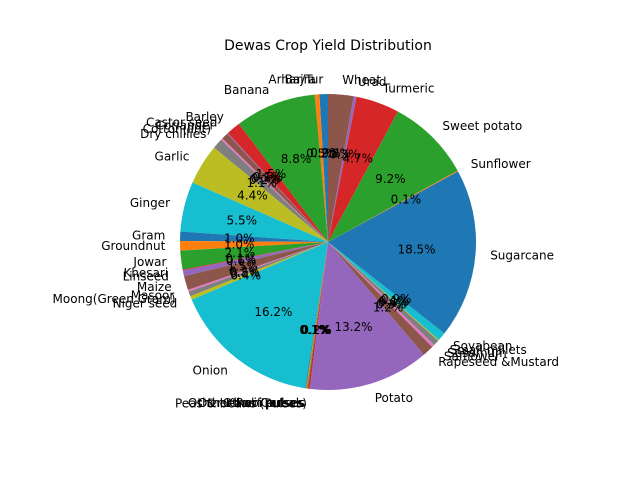 Image resolution: width=640 pixels, height=480 pixels. Describe the element at coordinates (204, 117) in the screenshot. I see `category-label-barley: Barley` at that location.